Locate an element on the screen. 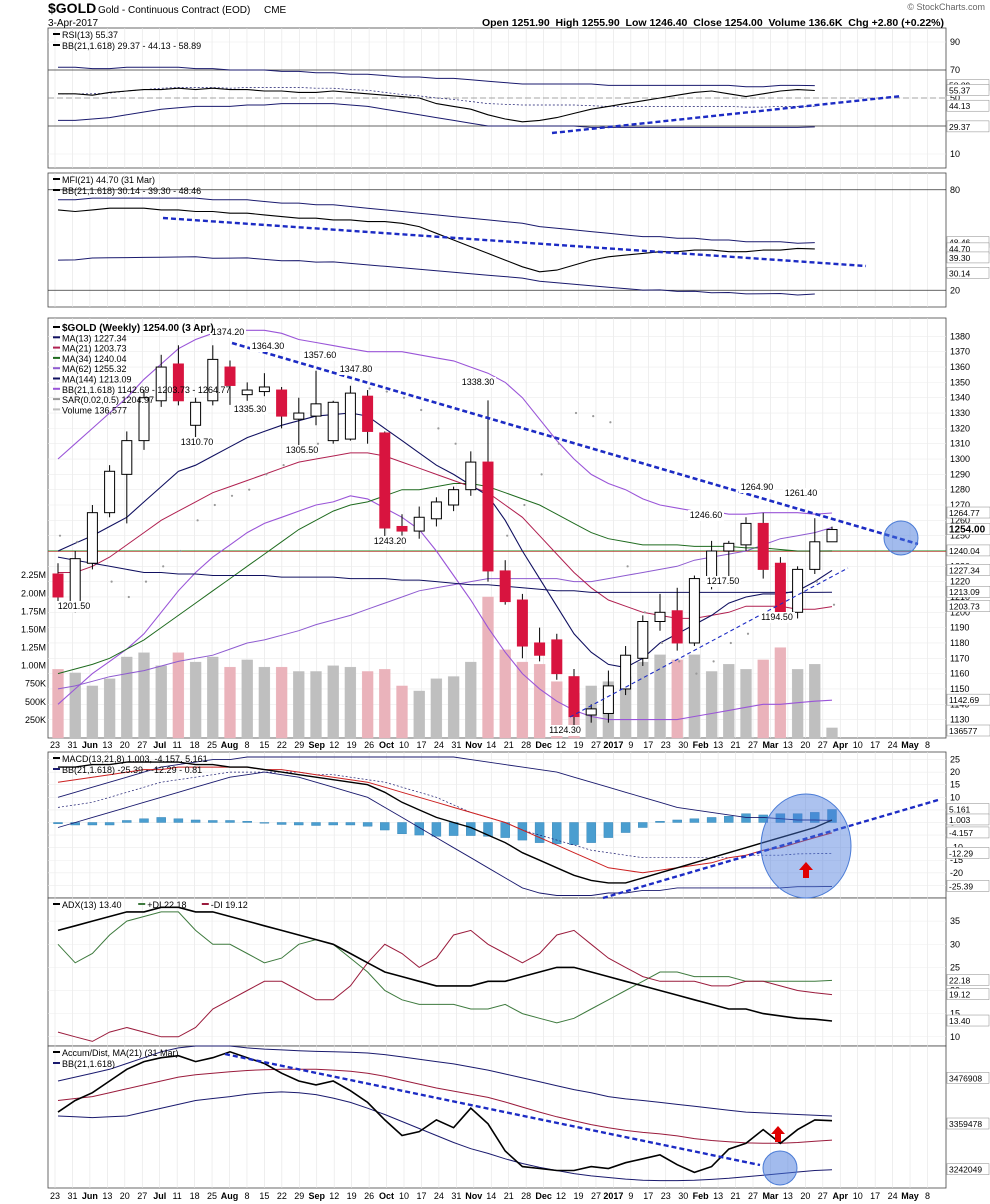 The image size is (990, 1204). value-tag: 3476908 is located at coordinates (965, 1078).